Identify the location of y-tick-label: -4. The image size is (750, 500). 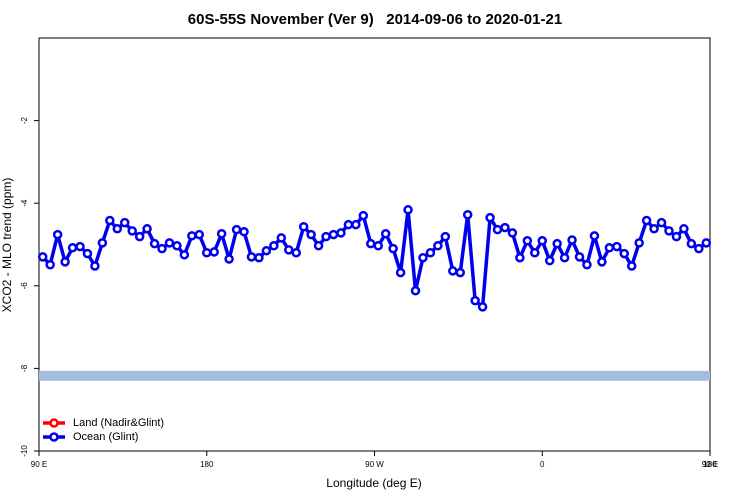
(24, 203).